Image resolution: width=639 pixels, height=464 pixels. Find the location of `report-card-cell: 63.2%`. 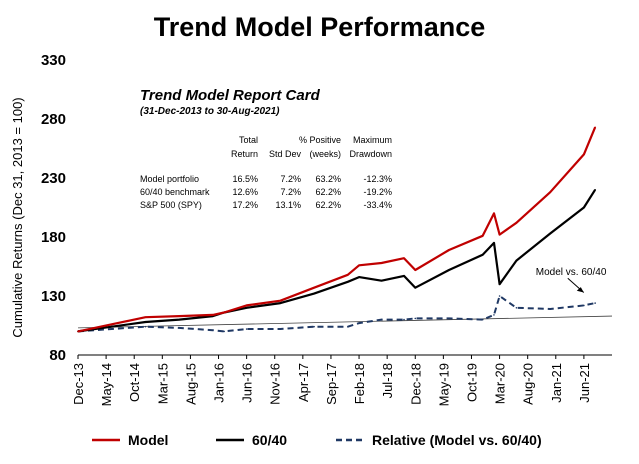

report-card-cell: 63.2% is located at coordinates (328, 179).